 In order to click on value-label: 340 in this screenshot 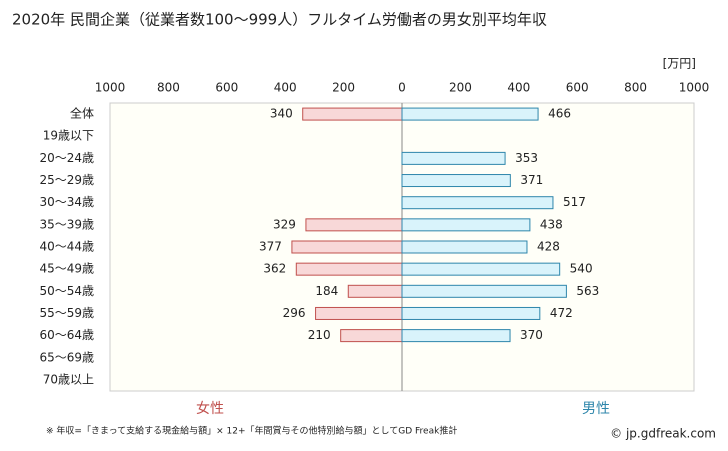, I will do `click(281, 114)`.